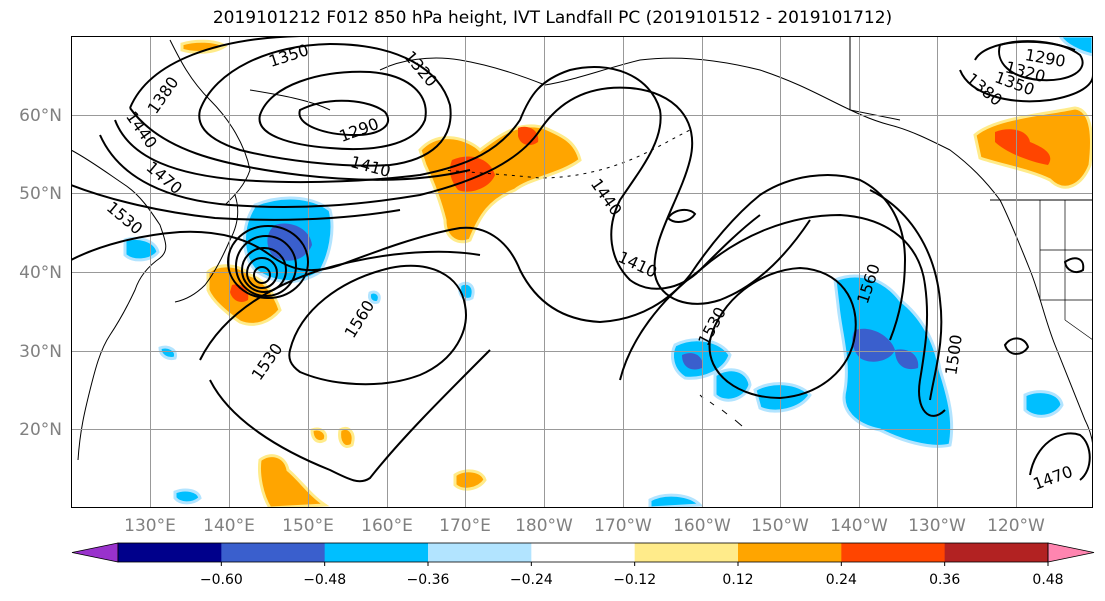 This screenshot has width=1105, height=601. What do you see at coordinates (1047, 580) in the screenshot?
I see `colorbar-tick-label: 0.48` at bounding box center [1047, 580].